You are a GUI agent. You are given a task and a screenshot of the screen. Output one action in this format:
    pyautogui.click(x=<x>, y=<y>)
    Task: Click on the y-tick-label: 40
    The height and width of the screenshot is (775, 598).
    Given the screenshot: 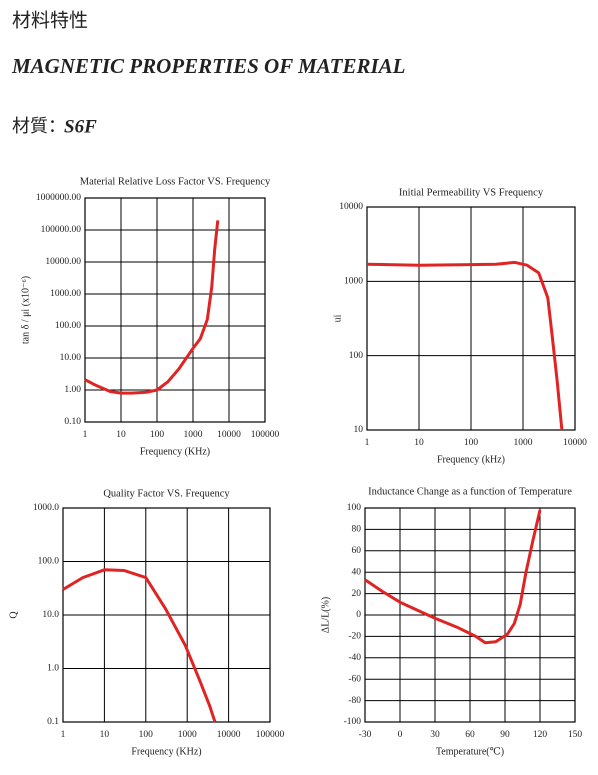 What is the action you would take?
    pyautogui.click(x=357, y=572)
    